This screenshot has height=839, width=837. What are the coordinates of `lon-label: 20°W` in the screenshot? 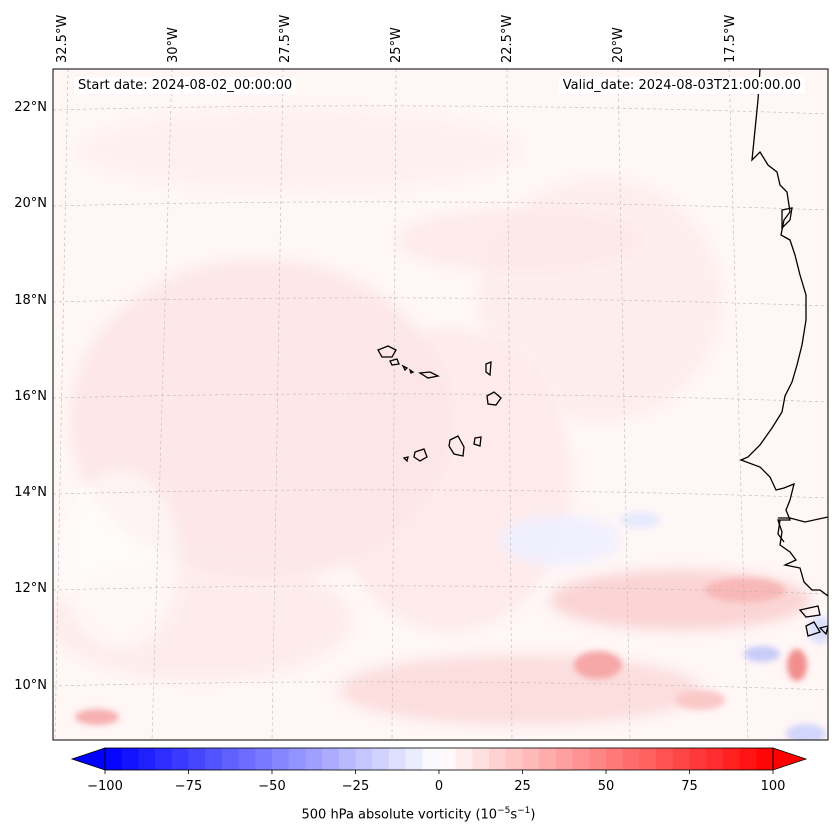 It's located at (618, 45).